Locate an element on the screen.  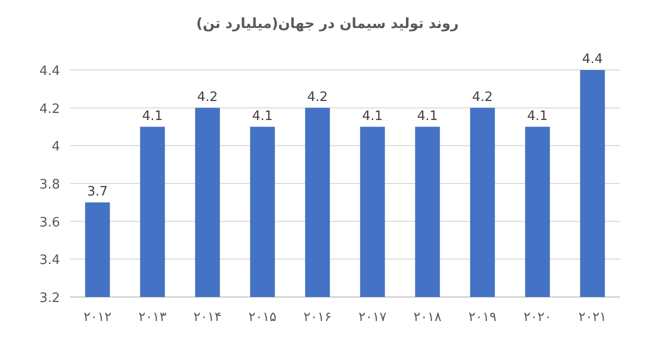
x-tick-label: ۲۰۲۰ is located at coordinates (538, 317).